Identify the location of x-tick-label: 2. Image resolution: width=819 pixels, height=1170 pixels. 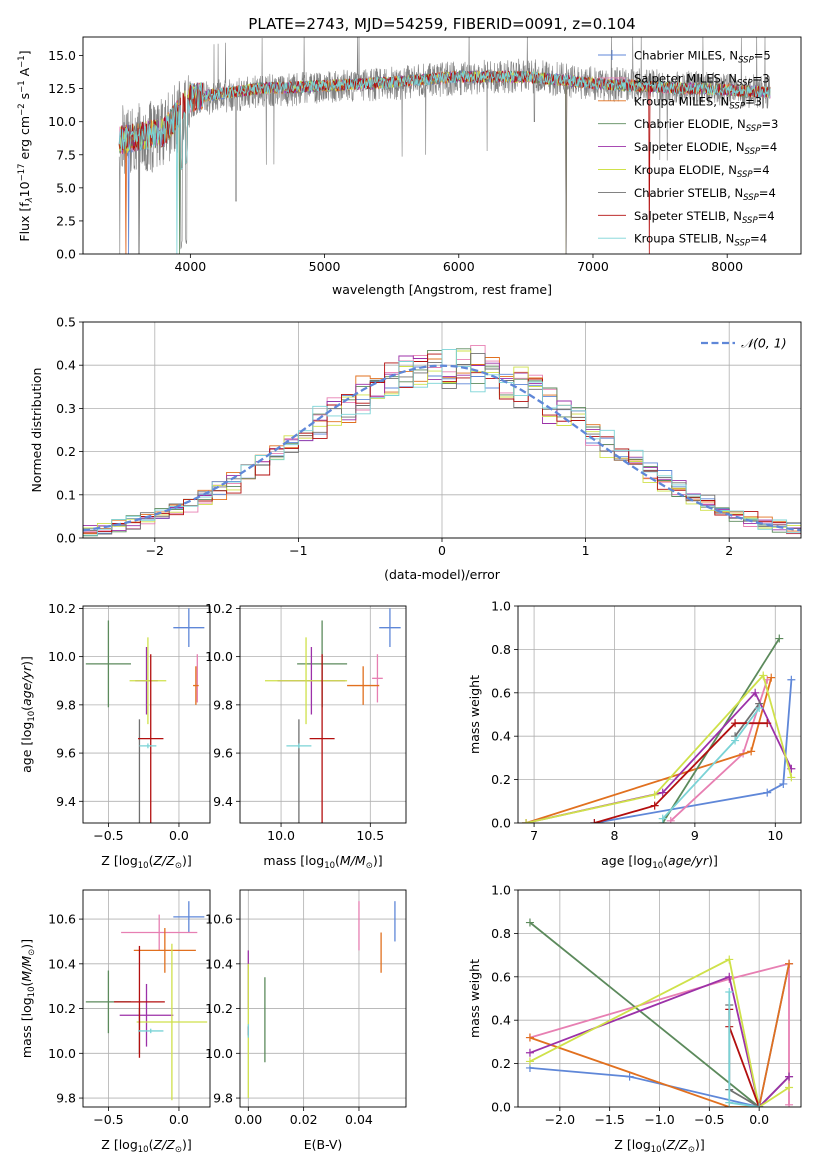
(729, 550).